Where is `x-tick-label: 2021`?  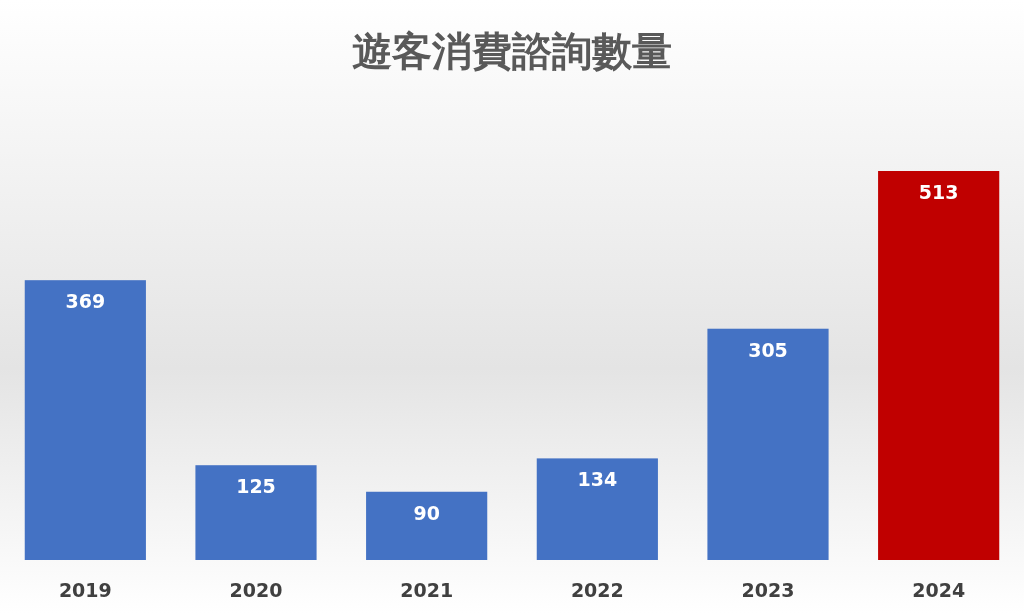 x-tick-label: 2021 is located at coordinates (427, 590).